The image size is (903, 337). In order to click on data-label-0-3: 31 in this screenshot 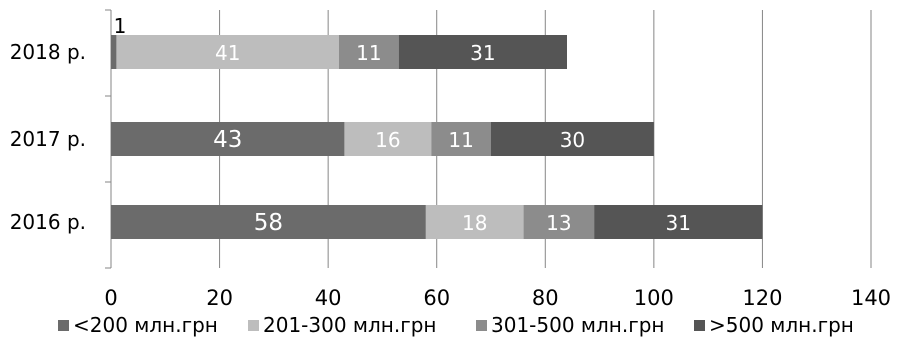, I will do `click(482, 53)`.